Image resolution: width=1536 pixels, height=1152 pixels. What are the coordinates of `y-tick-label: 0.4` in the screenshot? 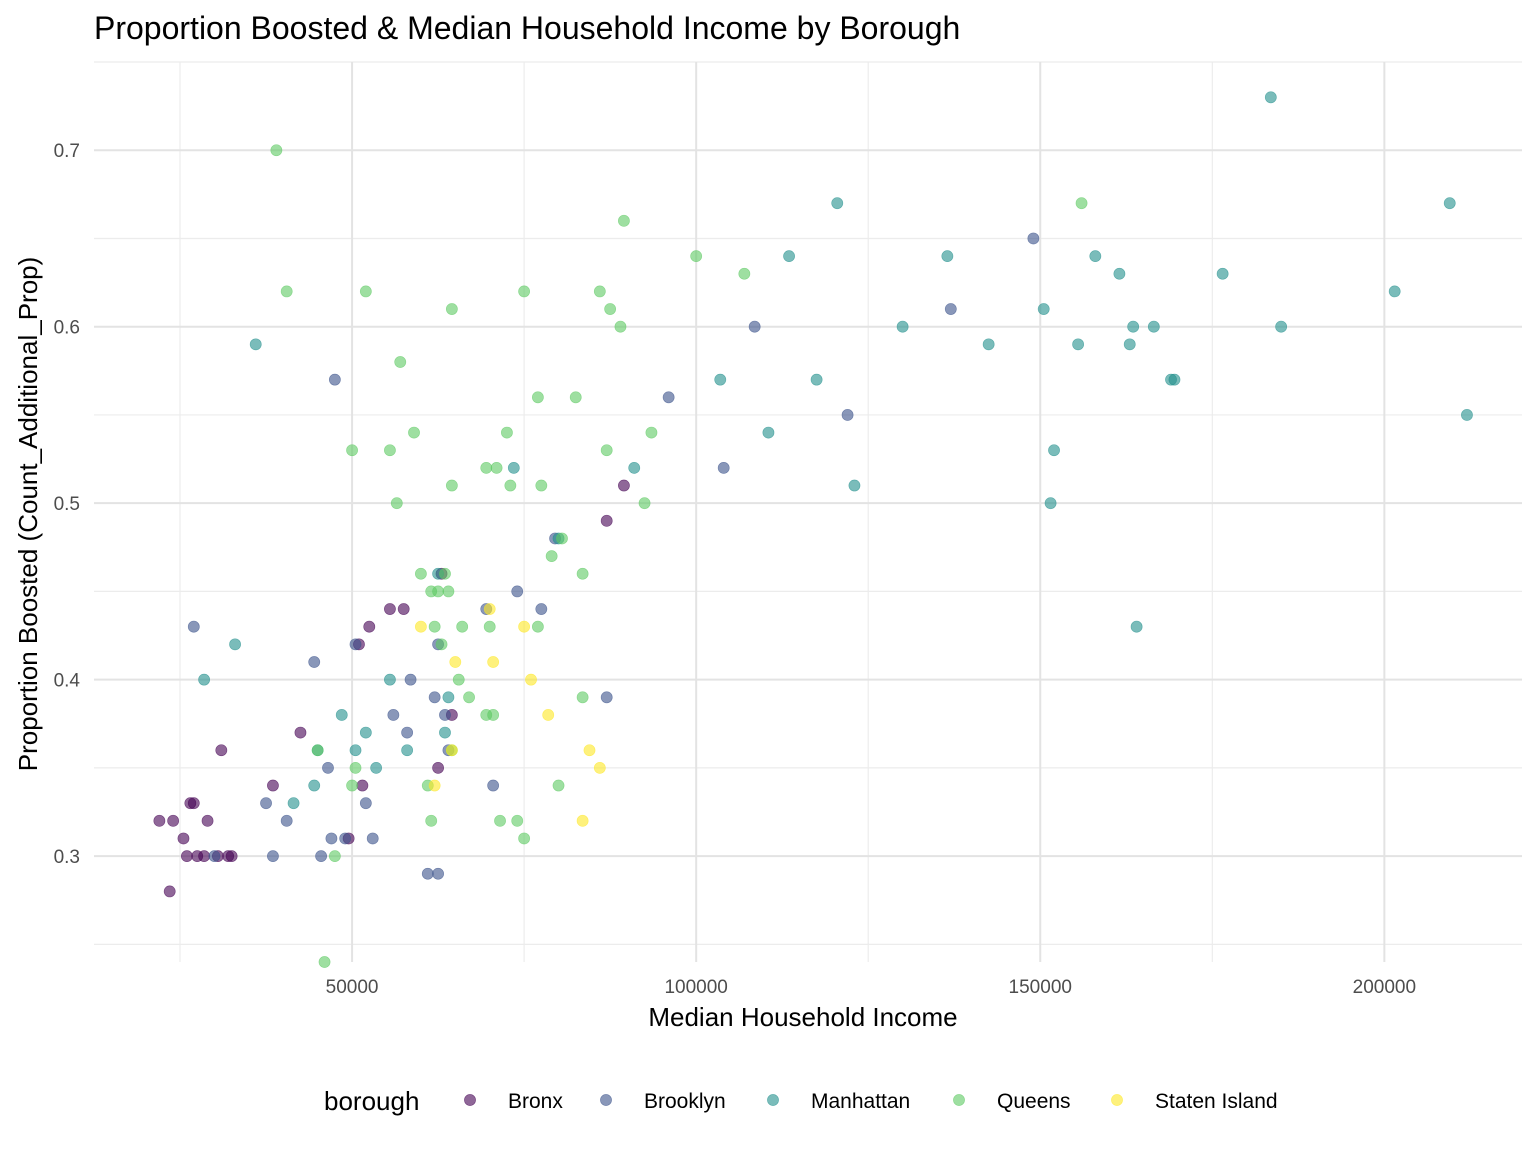 It's located at (67, 681).